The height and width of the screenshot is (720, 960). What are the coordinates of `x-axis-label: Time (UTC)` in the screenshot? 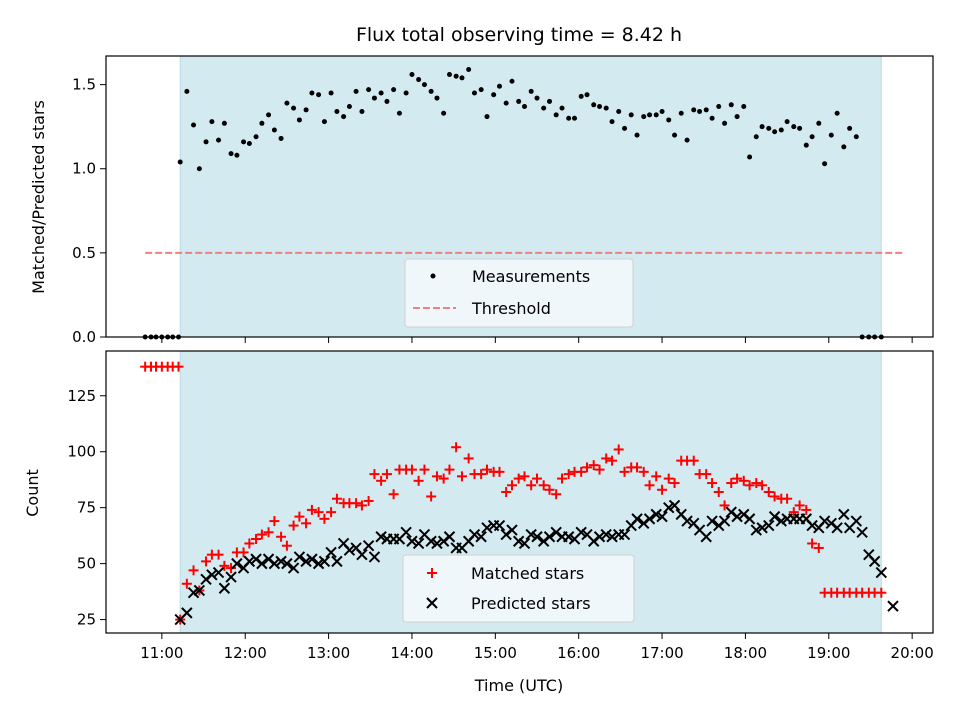 It's located at (518, 685).